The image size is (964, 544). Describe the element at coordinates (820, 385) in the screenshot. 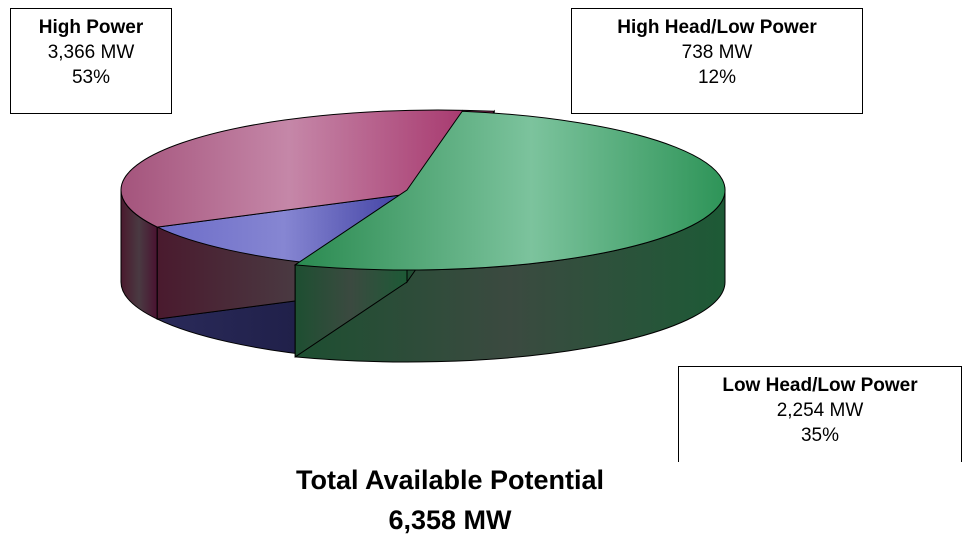

I see `slice-name: Low Head/Low Power` at that location.